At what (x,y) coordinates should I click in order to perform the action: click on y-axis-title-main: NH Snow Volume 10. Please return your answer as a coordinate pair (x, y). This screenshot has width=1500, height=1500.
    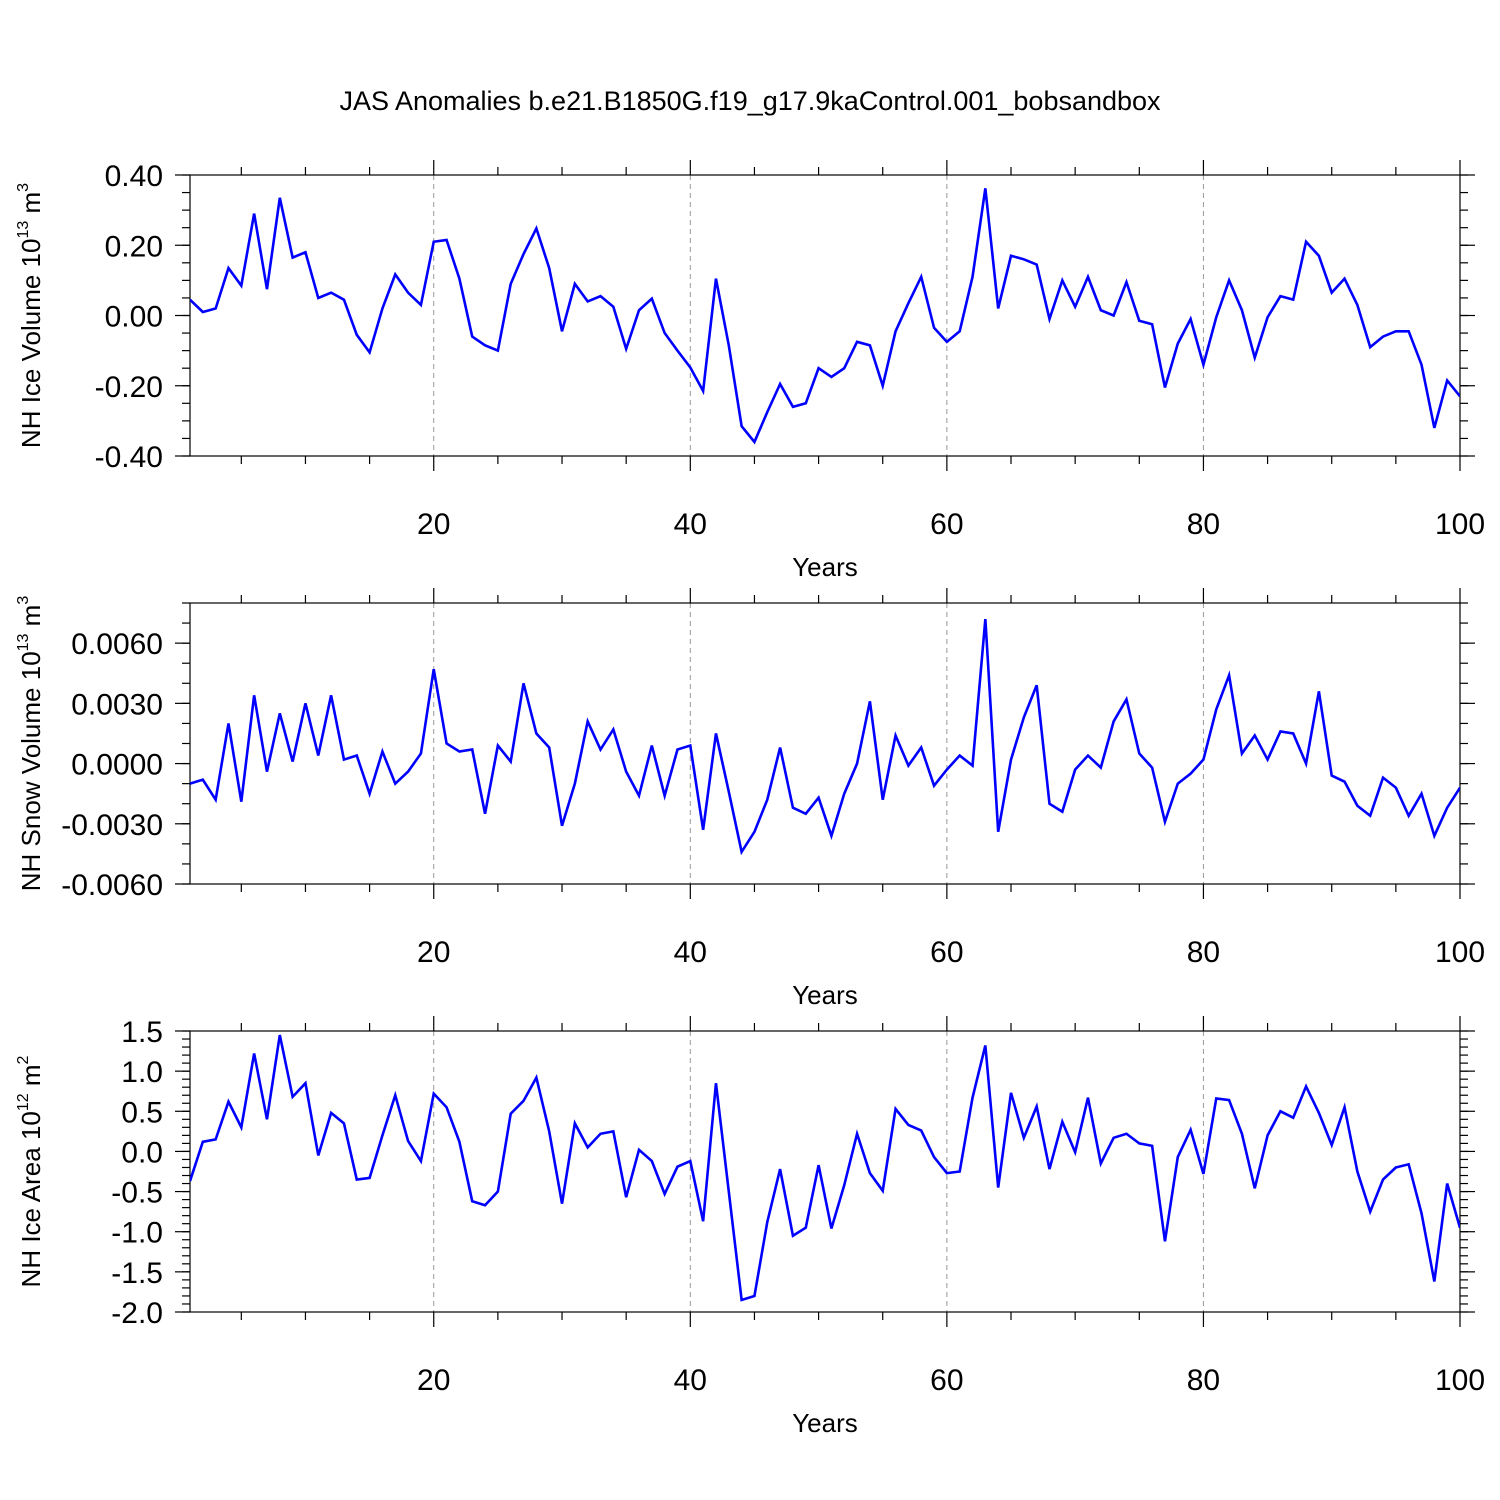
    Looking at the image, I should click on (31, 771).